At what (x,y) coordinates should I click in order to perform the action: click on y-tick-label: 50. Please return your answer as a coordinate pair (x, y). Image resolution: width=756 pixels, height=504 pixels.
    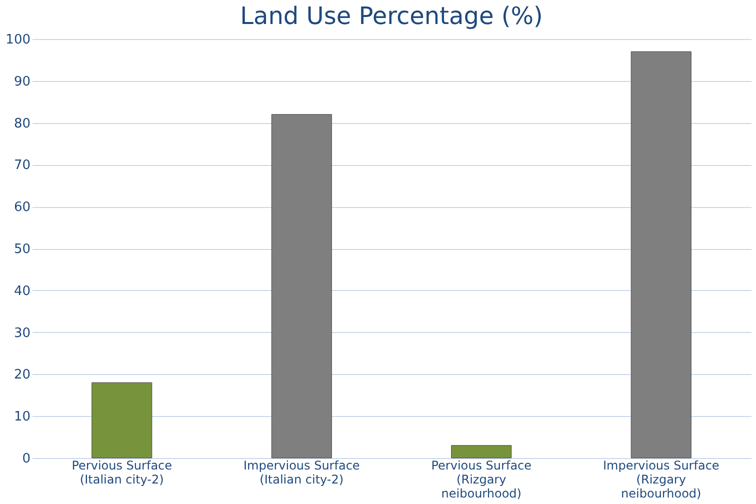
    Looking at the image, I should click on (22, 249).